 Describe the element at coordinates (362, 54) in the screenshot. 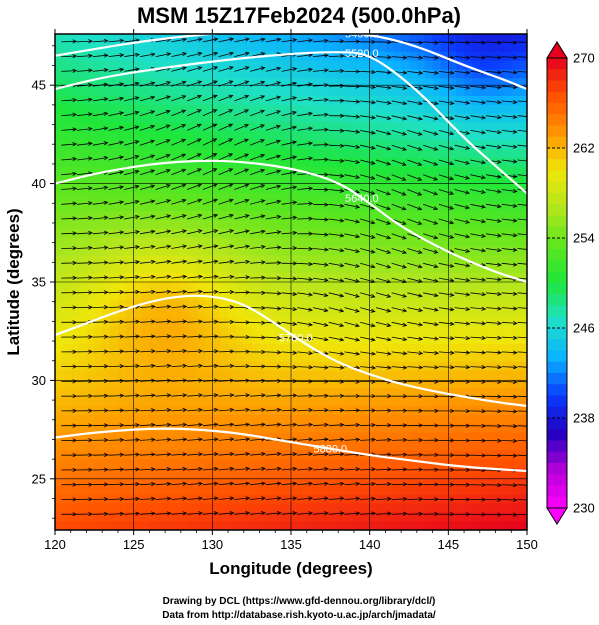

I see `contour-label: 5520.0` at that location.